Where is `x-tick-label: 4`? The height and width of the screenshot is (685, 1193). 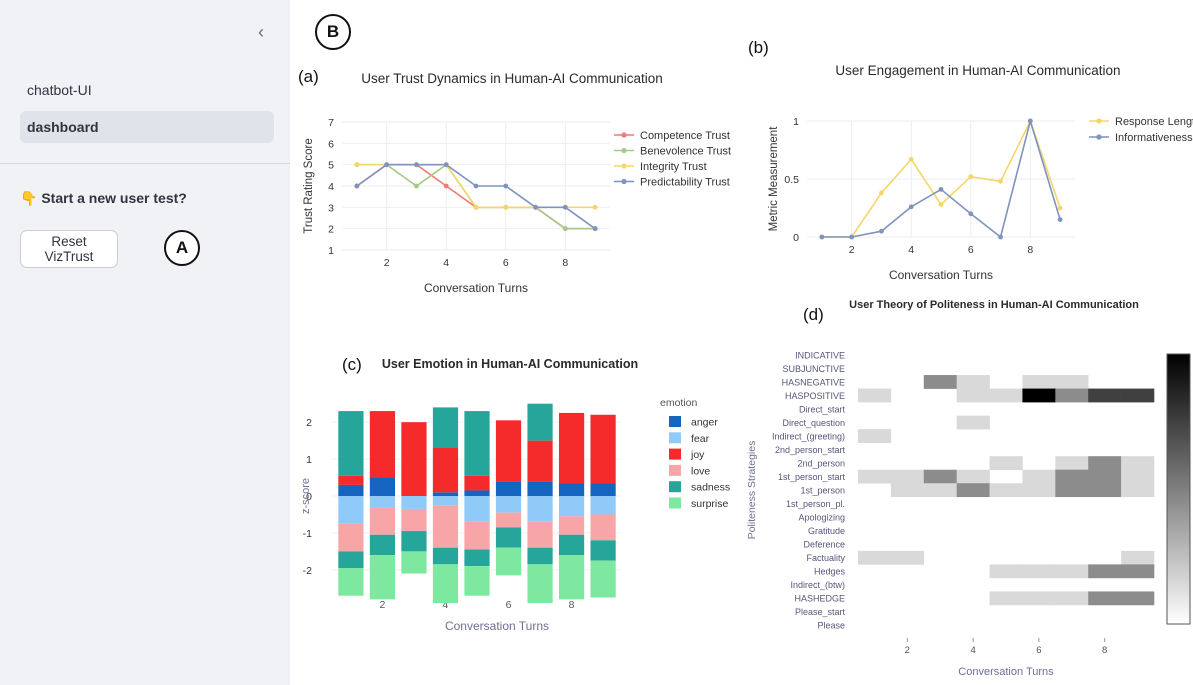 x-tick-label: 4 is located at coordinates (446, 605).